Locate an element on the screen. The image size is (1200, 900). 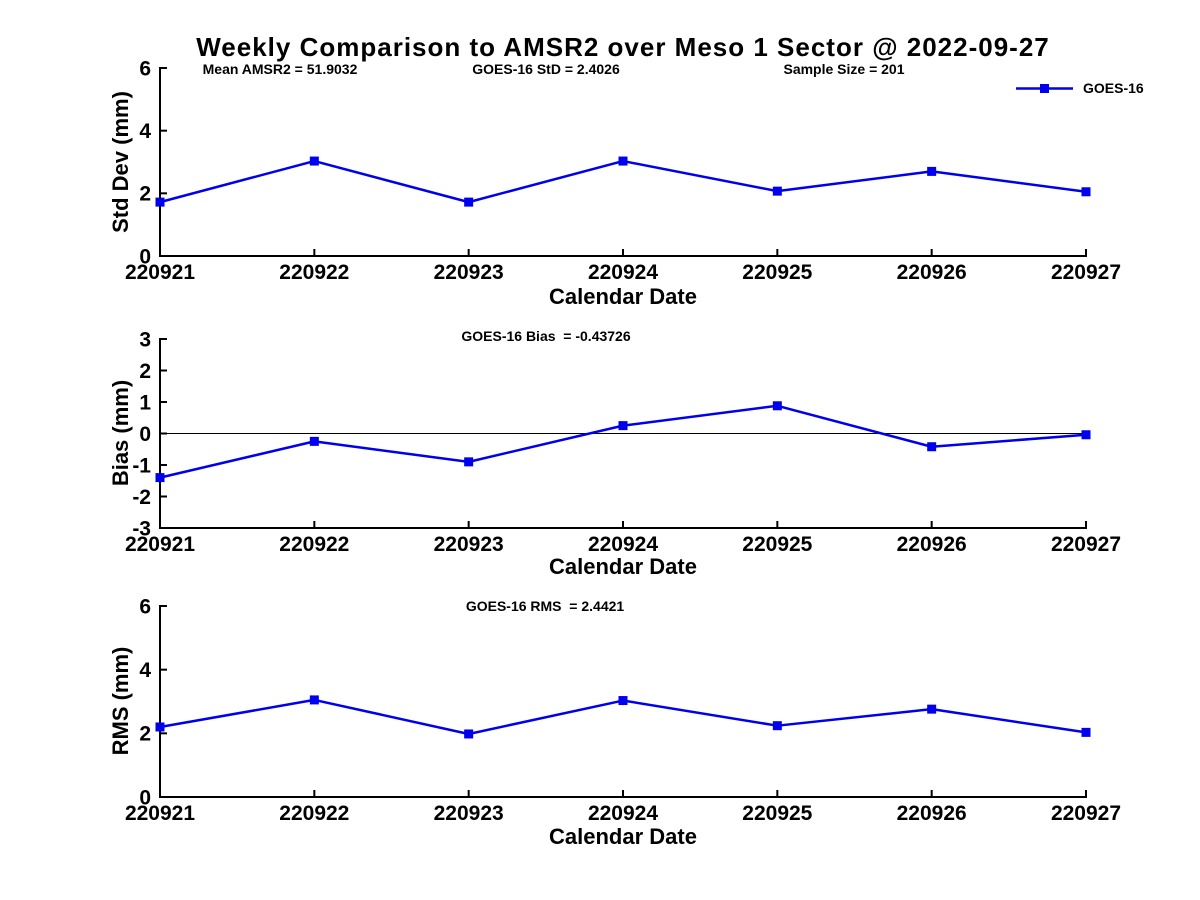
x-axis-label-calendar-date-top: Calendar Date is located at coordinates (623, 296).